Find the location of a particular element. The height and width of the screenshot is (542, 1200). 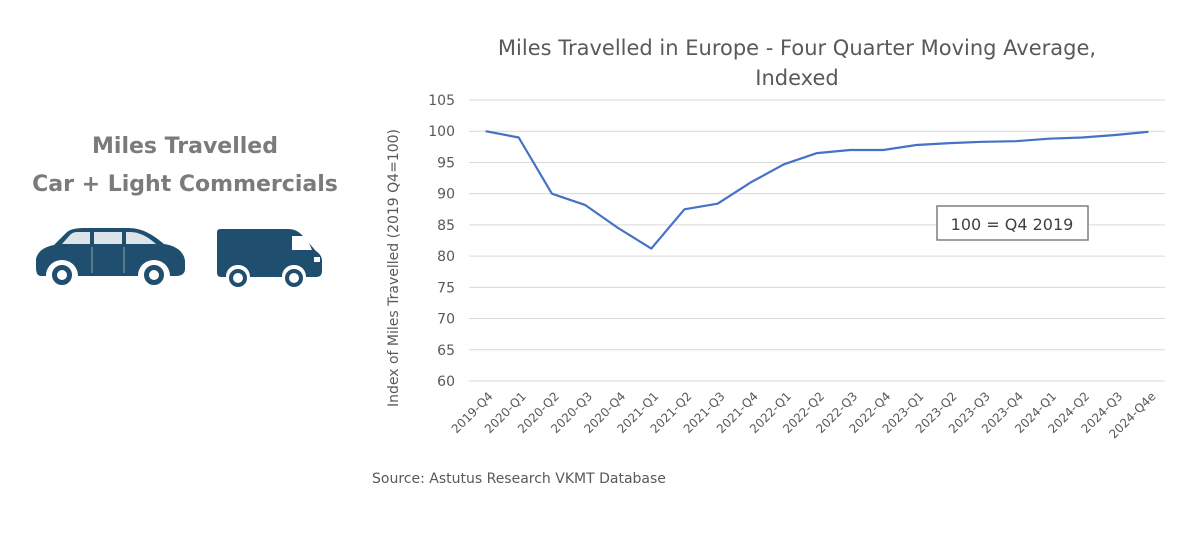

y-axis-label: Index of Miles Travelled (2019 Q4=100) is located at coordinates (394, 268).